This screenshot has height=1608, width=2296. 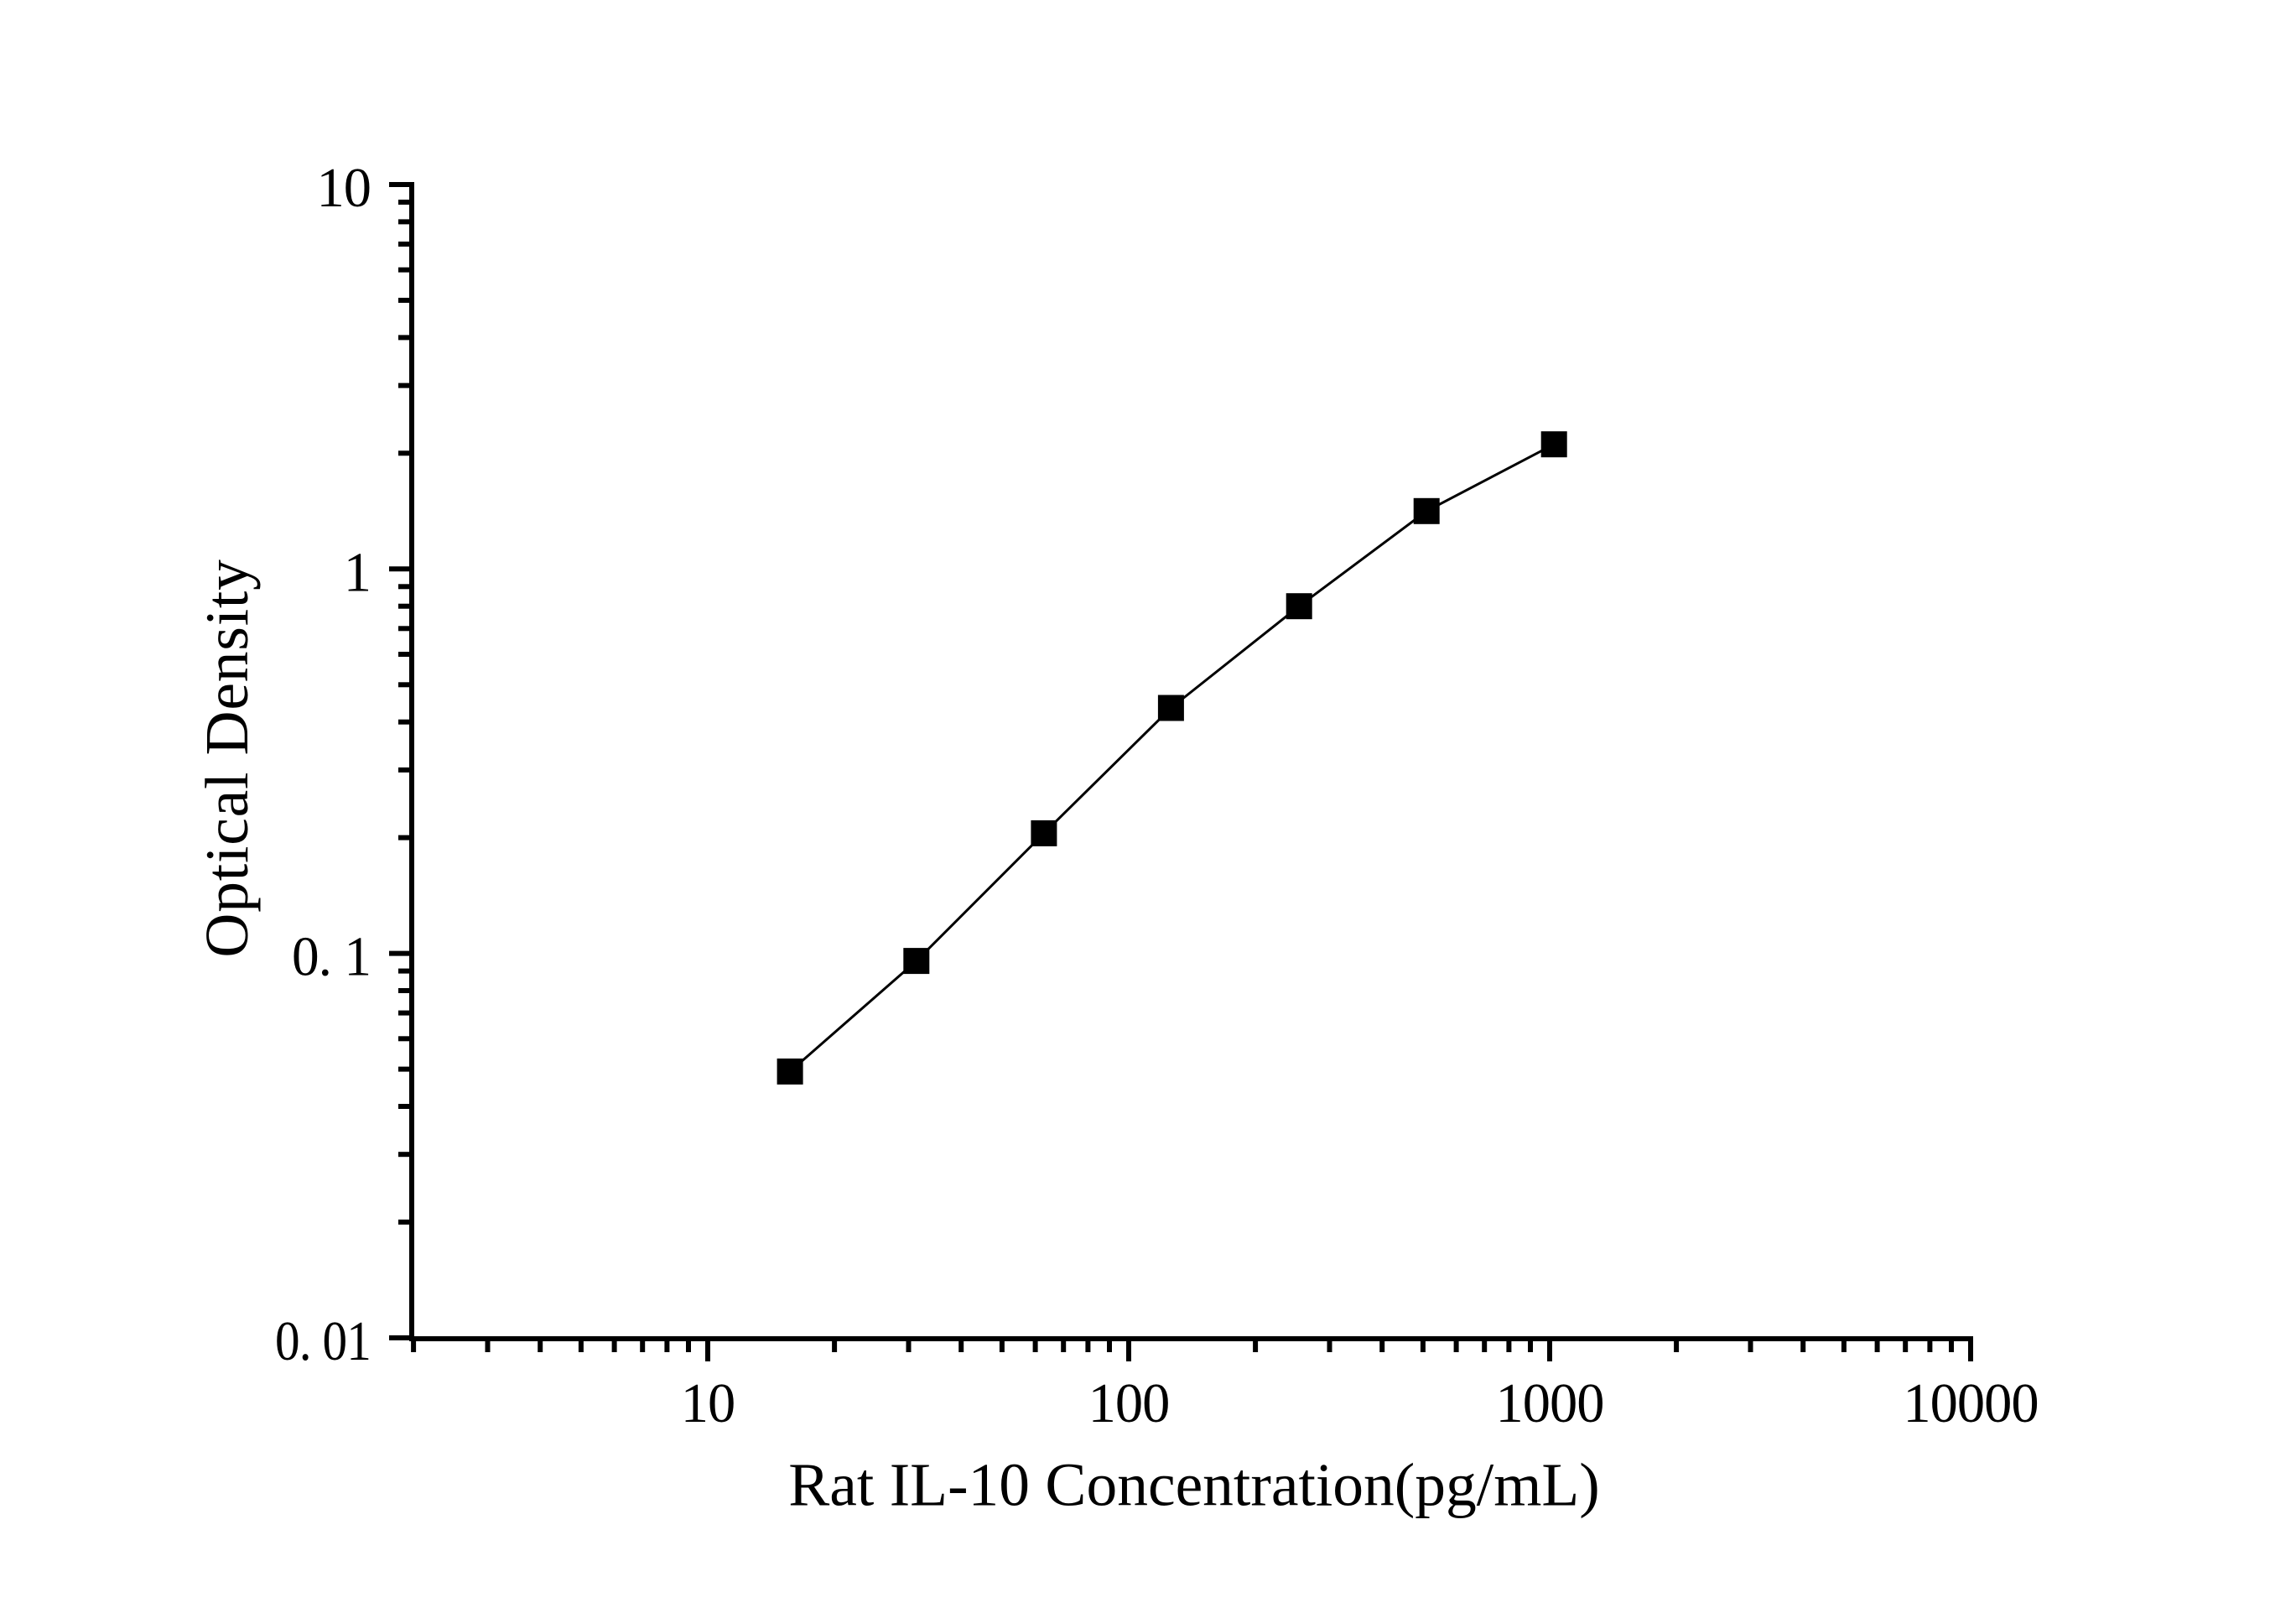 I want to click on svg-text: 1000, so click(x=1550, y=1404).